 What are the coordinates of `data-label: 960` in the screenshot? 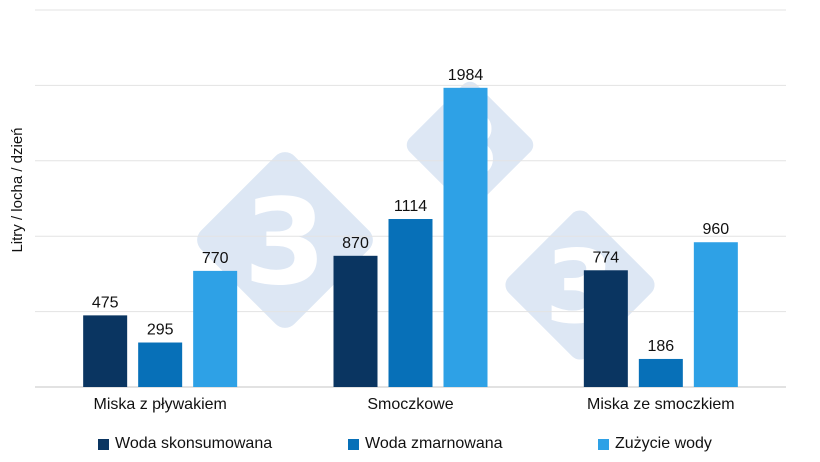 It's located at (715, 229).